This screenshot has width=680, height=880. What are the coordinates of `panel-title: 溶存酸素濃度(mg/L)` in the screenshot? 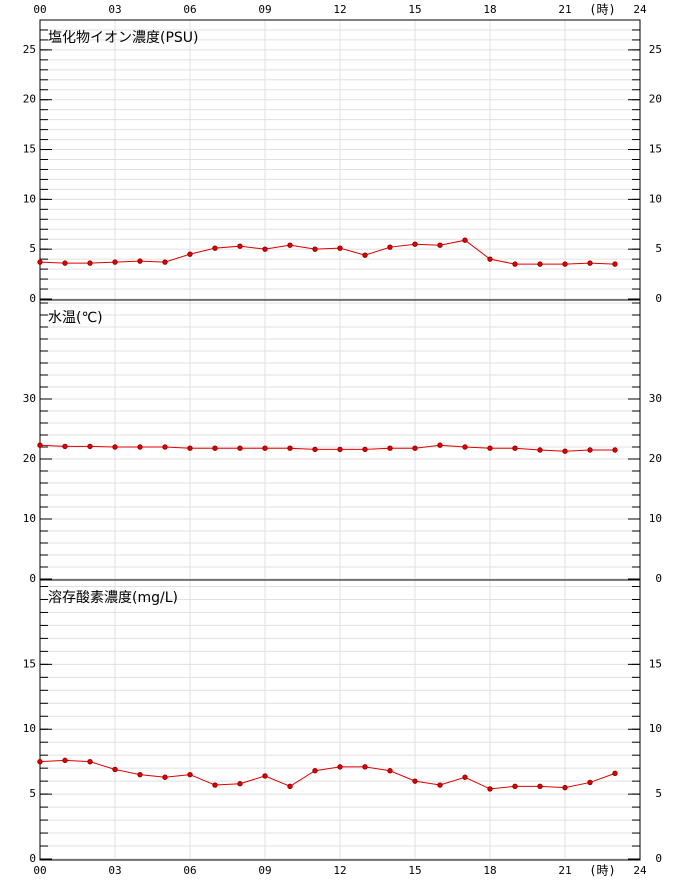 It's located at (113, 598).